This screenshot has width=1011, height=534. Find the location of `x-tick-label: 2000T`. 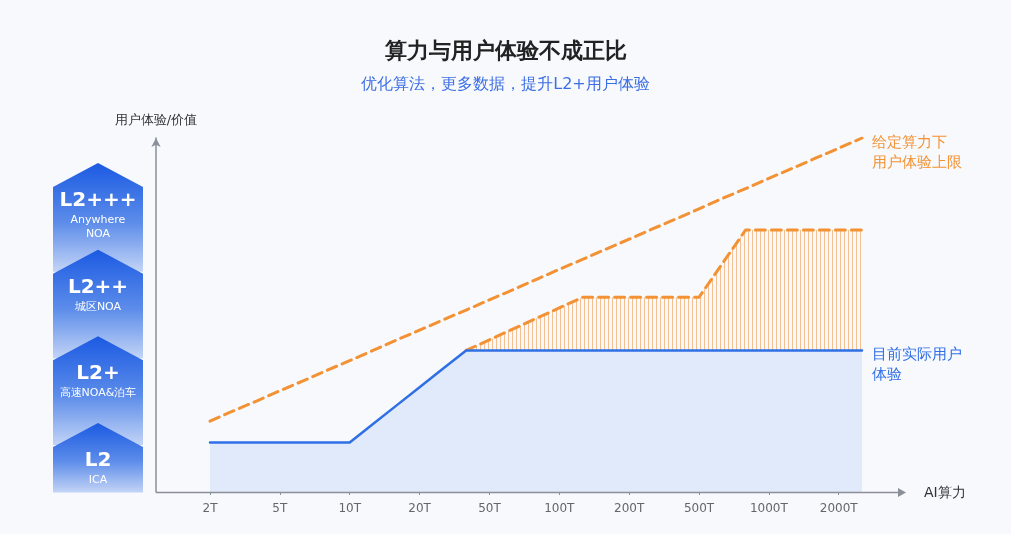

x-tick-label: 2000T is located at coordinates (839, 508).